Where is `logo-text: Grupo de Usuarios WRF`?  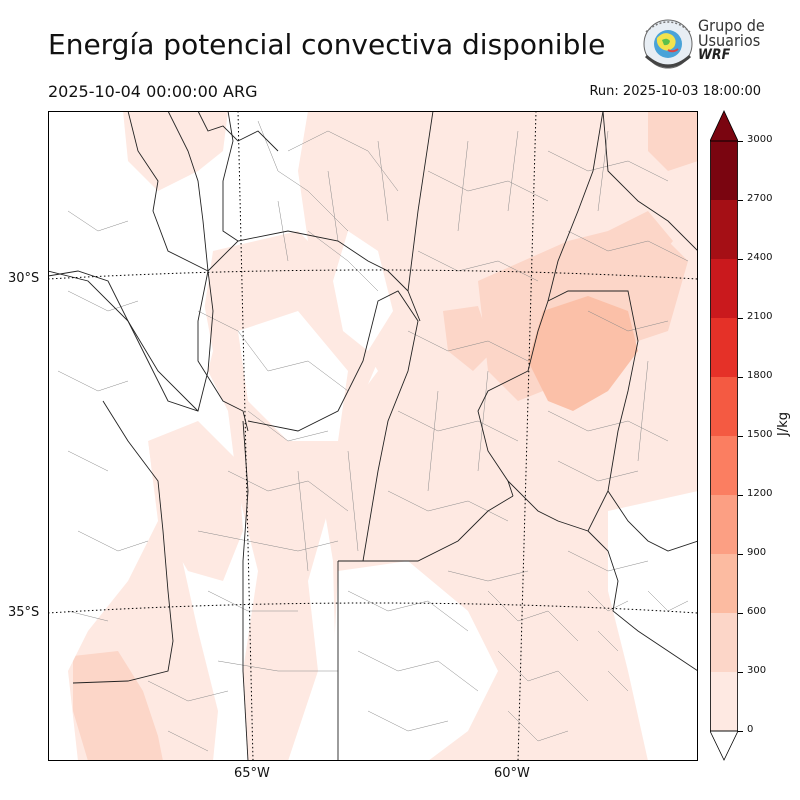 logo-text: Grupo de Usuarios WRF is located at coordinates (731, 40).